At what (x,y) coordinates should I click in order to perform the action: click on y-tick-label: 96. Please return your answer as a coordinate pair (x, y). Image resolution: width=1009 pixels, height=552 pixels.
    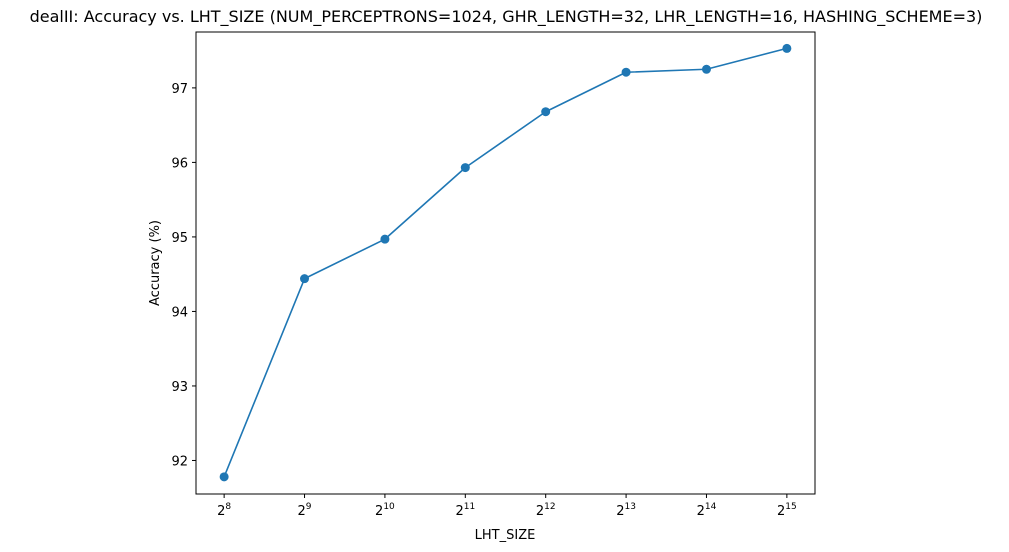
    Looking at the image, I should click on (179, 163).